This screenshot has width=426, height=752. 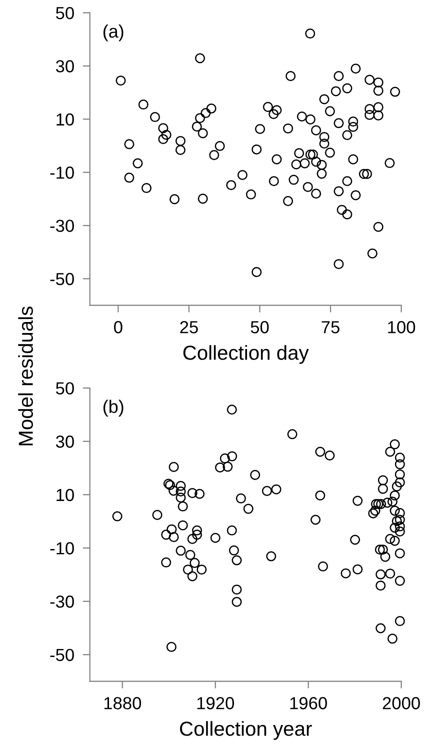 I want to click on x-tick-label: 0, so click(x=118, y=327).